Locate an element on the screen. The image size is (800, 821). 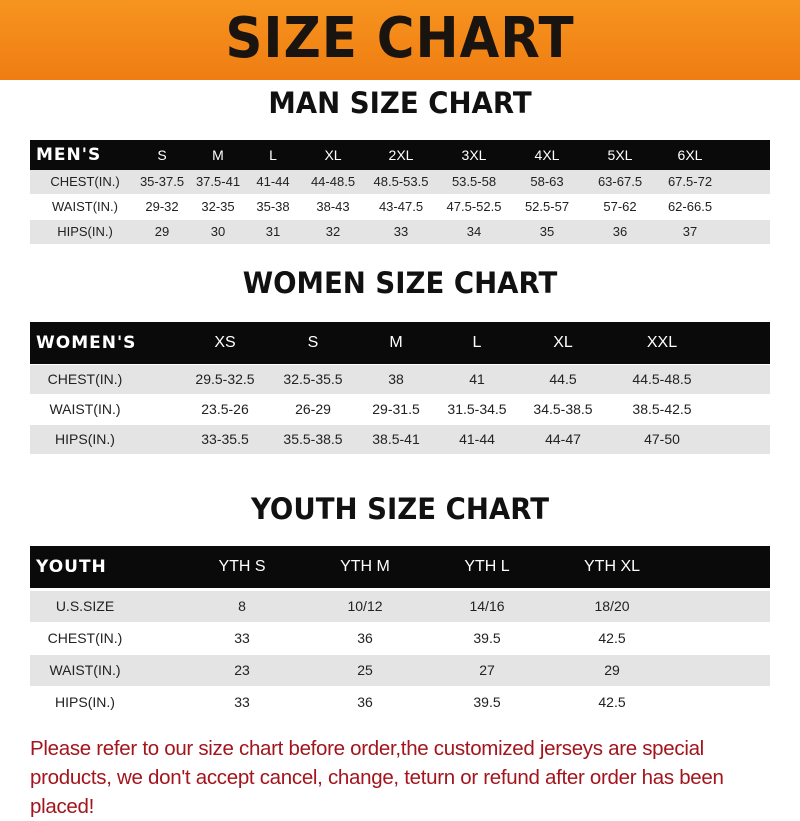
size-column-header: 3XL is located at coordinates (474, 155).